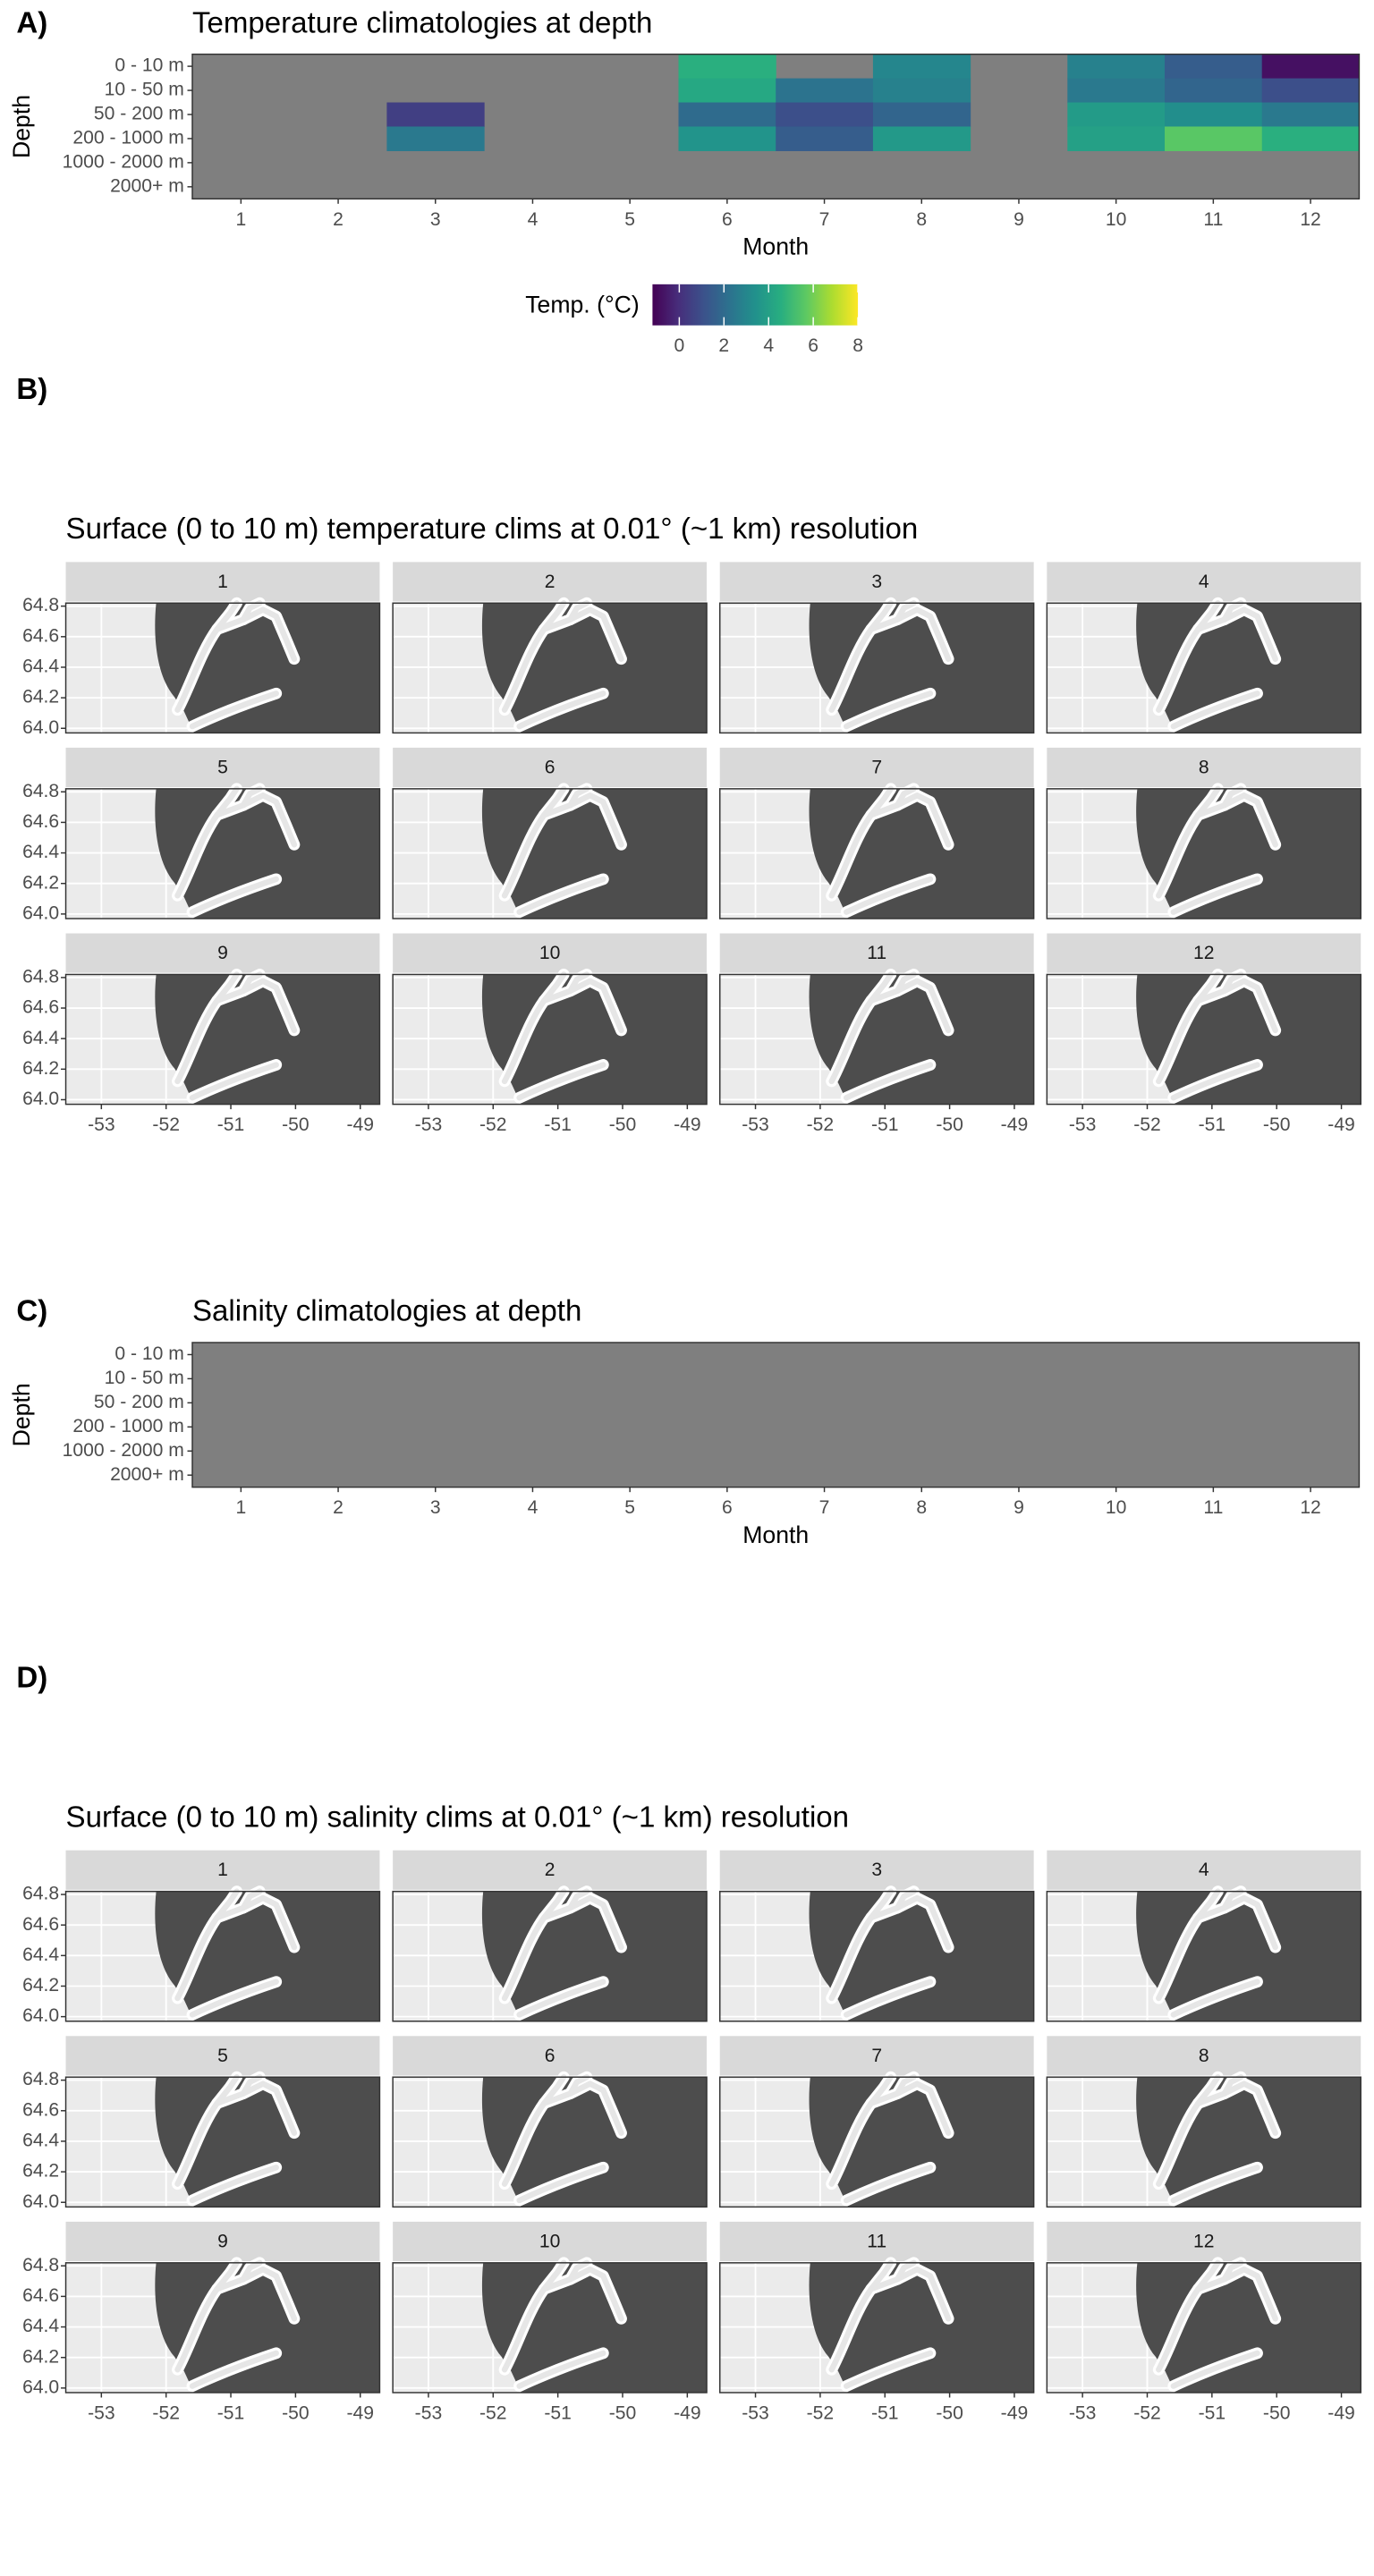  Describe the element at coordinates (144, 90) in the screenshot. I see `y-tick-label: 10 - 50 m` at that location.